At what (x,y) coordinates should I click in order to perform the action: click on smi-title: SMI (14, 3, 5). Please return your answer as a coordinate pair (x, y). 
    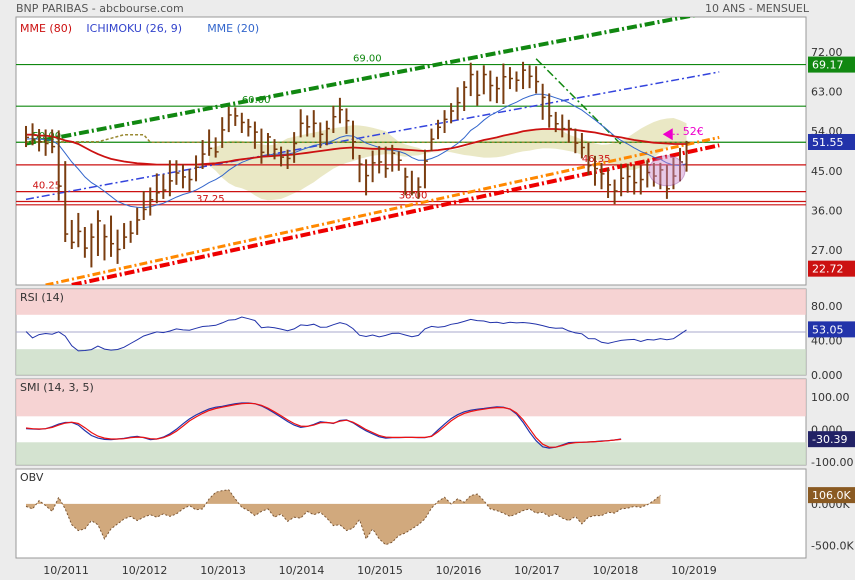
    Looking at the image, I should click on (57, 387).